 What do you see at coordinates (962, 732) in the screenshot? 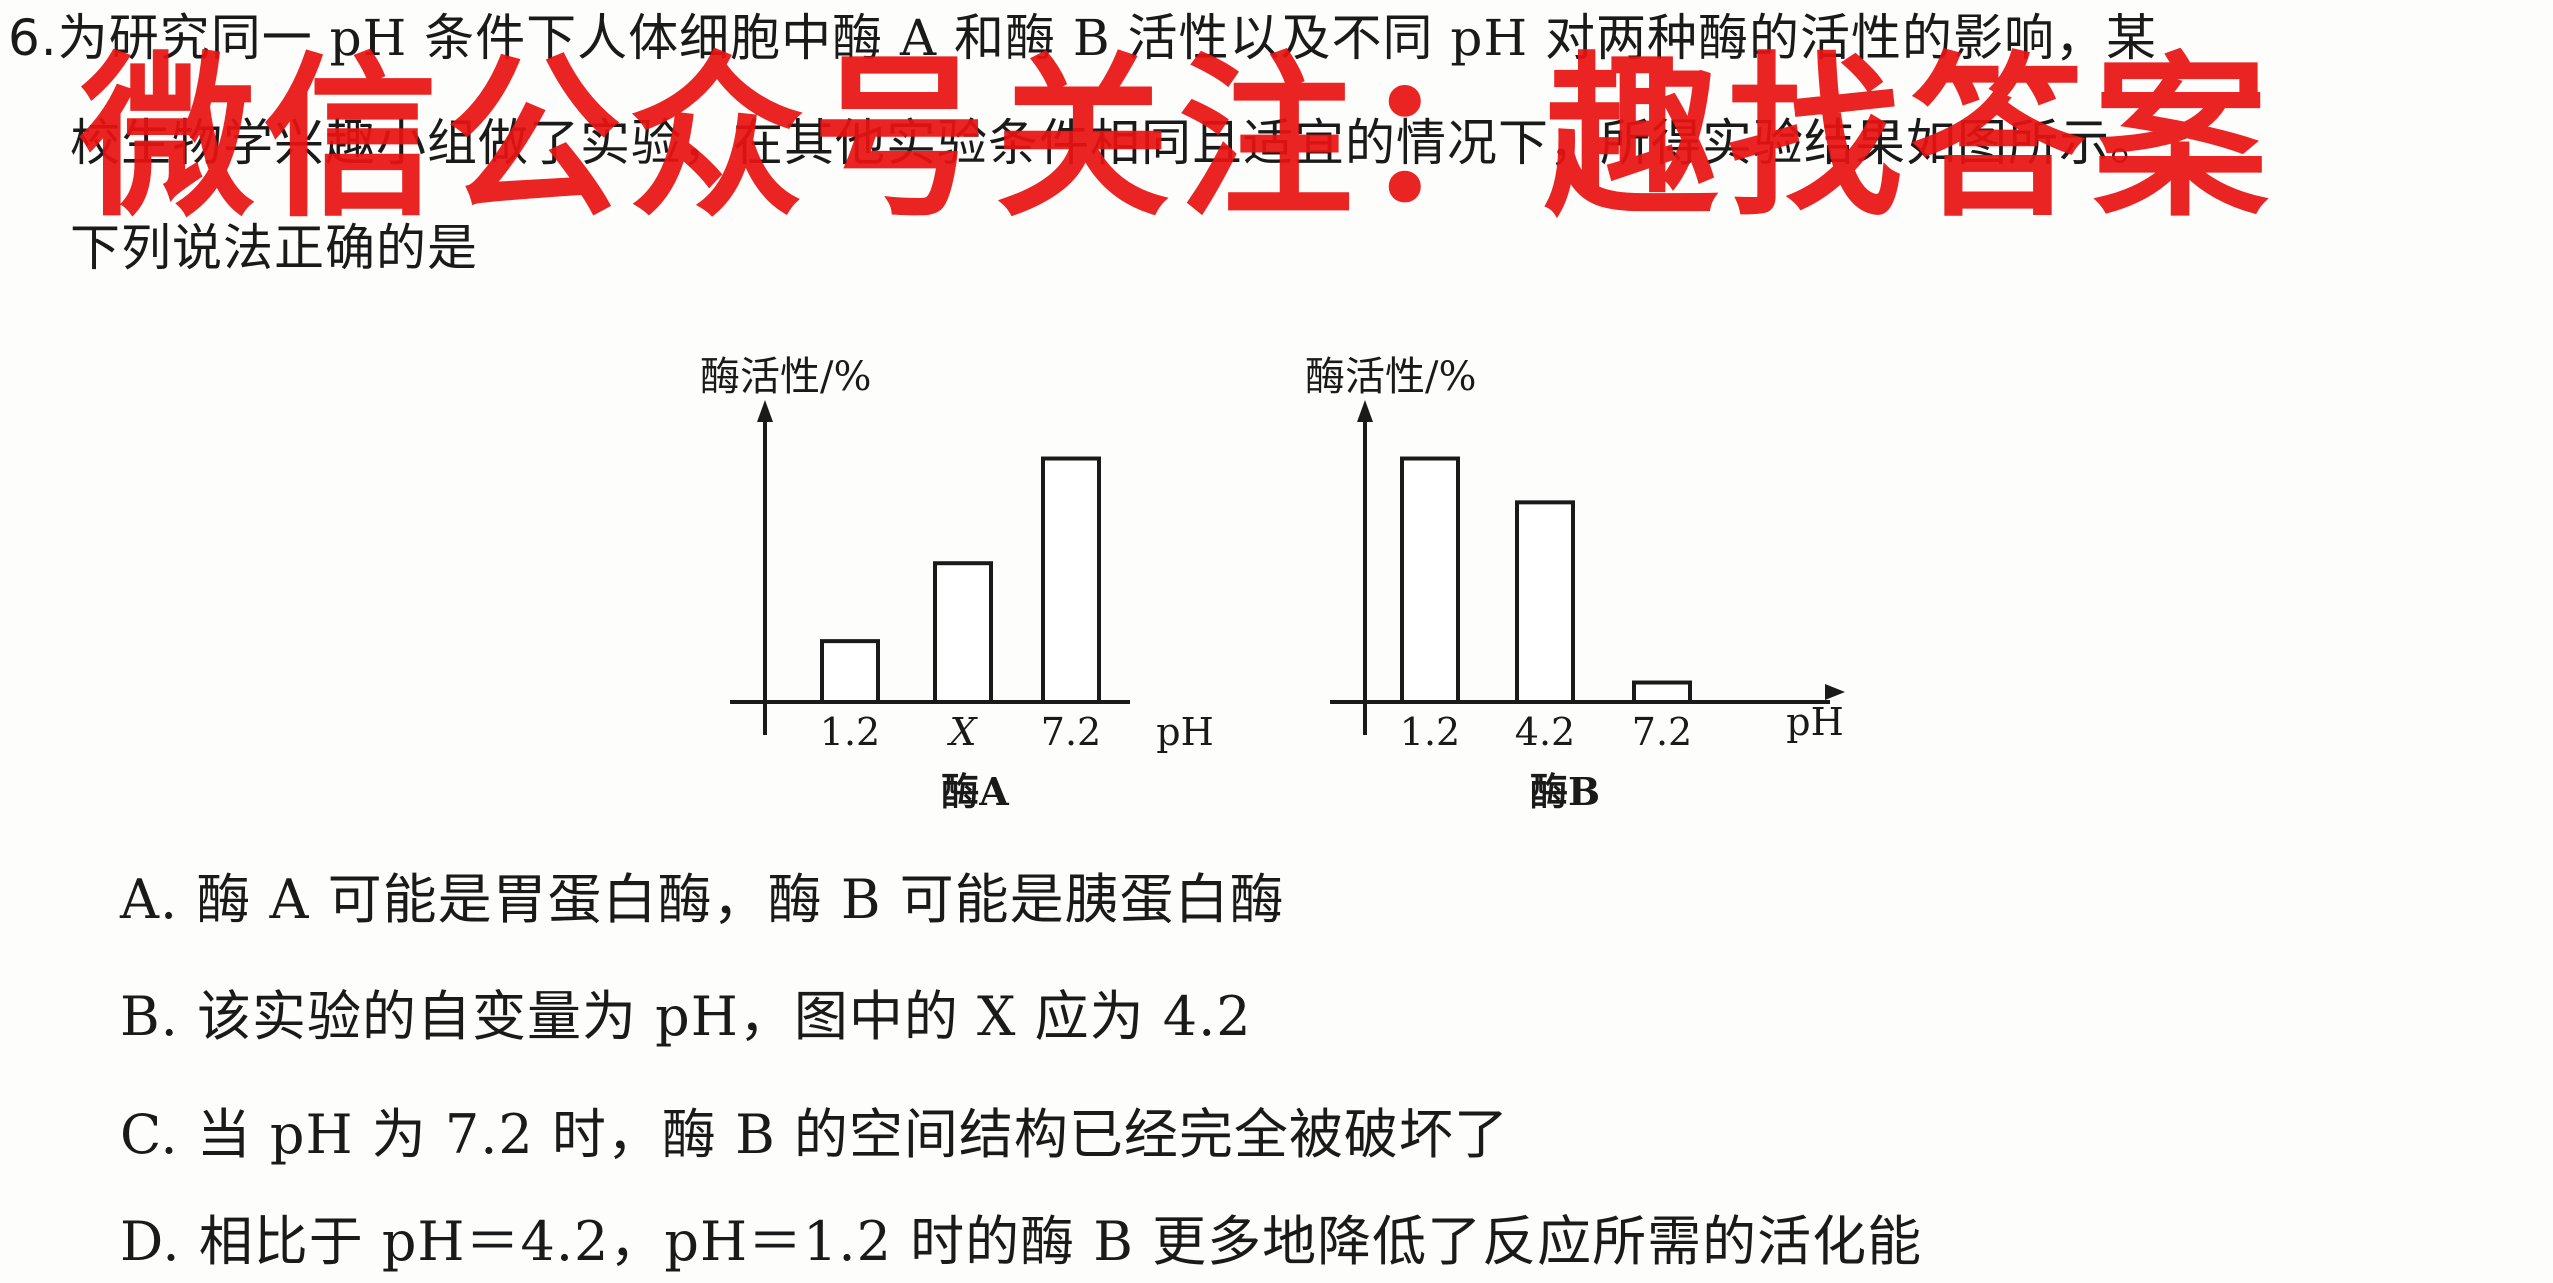
I see `chart-a-tick-label-2: X` at bounding box center [962, 732].